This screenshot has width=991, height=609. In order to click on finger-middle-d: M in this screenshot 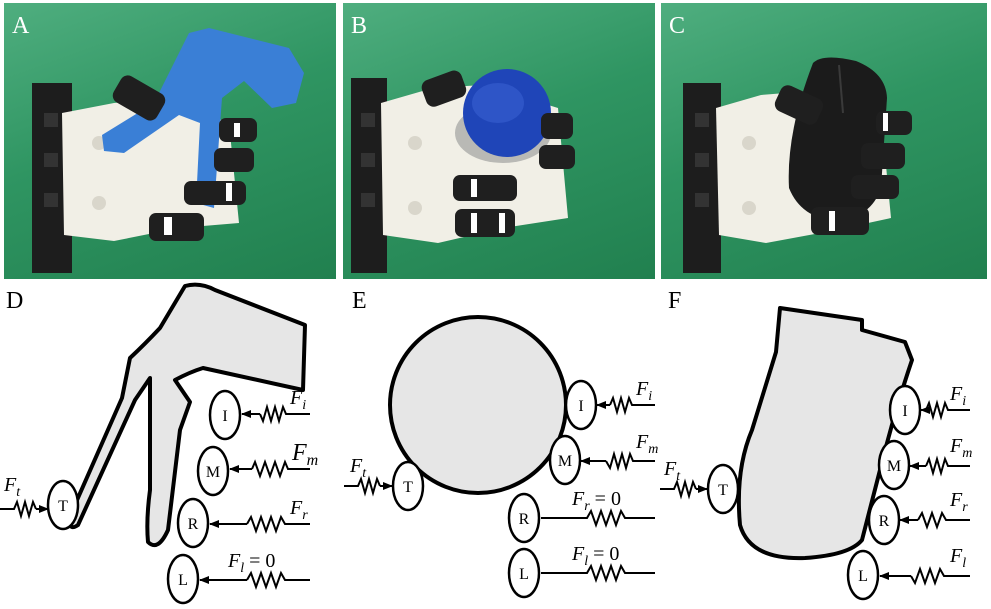, I will do `click(213, 471)`.